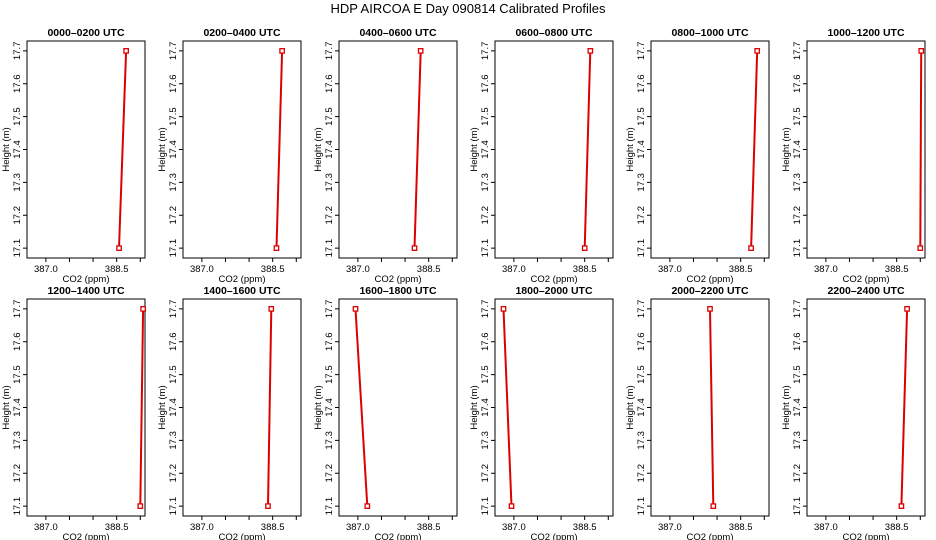  What do you see at coordinates (85, 291) in the screenshot?
I see `panel-title: 1200–1400 UTC` at bounding box center [85, 291].